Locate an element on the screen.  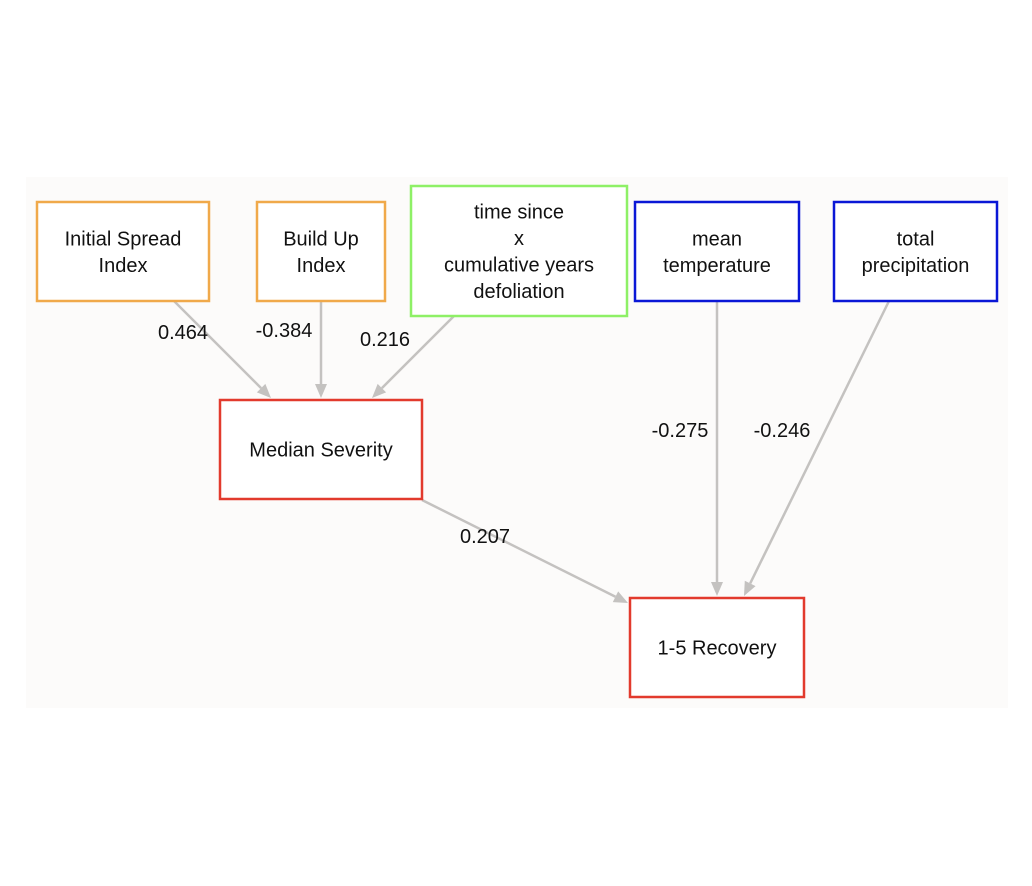
node-mean-temperature: mean temperature is located at coordinates (717, 251).